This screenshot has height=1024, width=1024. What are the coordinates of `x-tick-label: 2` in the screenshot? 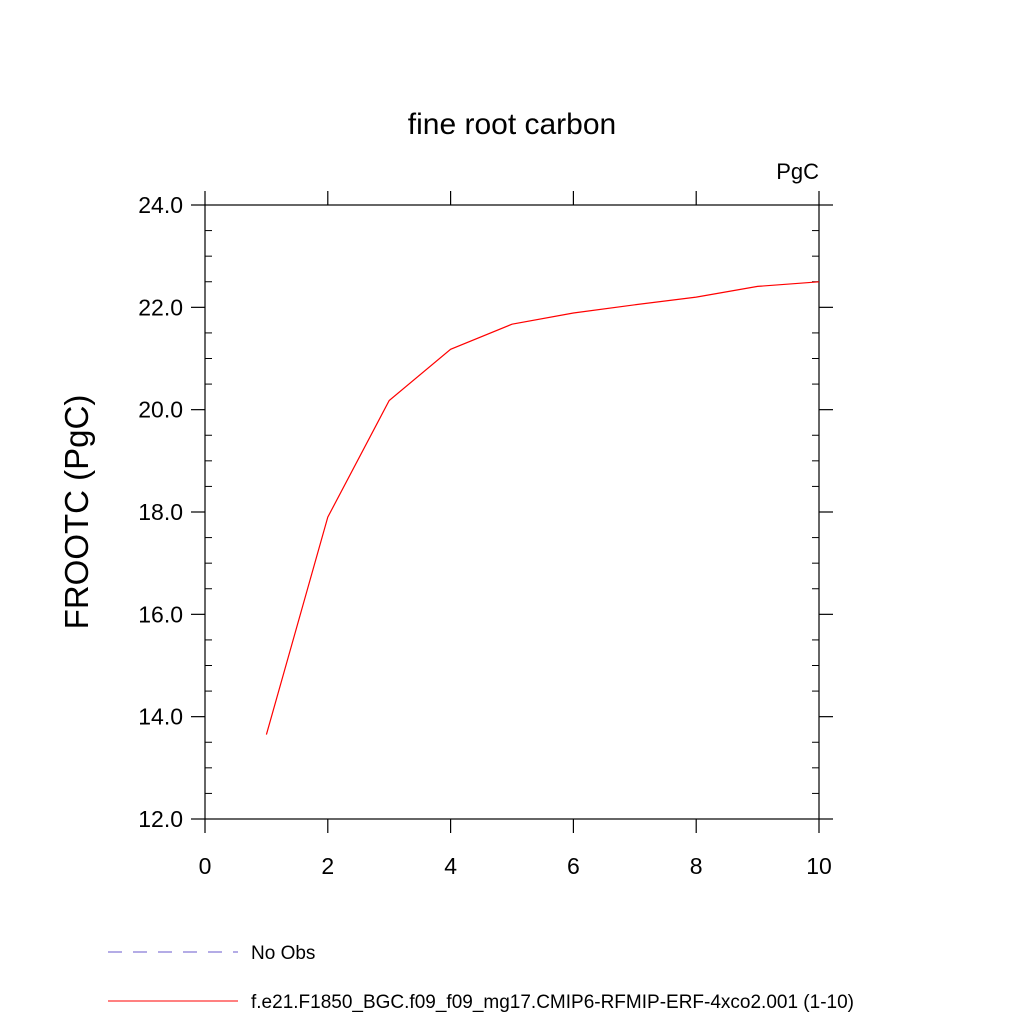 It's located at (327, 866).